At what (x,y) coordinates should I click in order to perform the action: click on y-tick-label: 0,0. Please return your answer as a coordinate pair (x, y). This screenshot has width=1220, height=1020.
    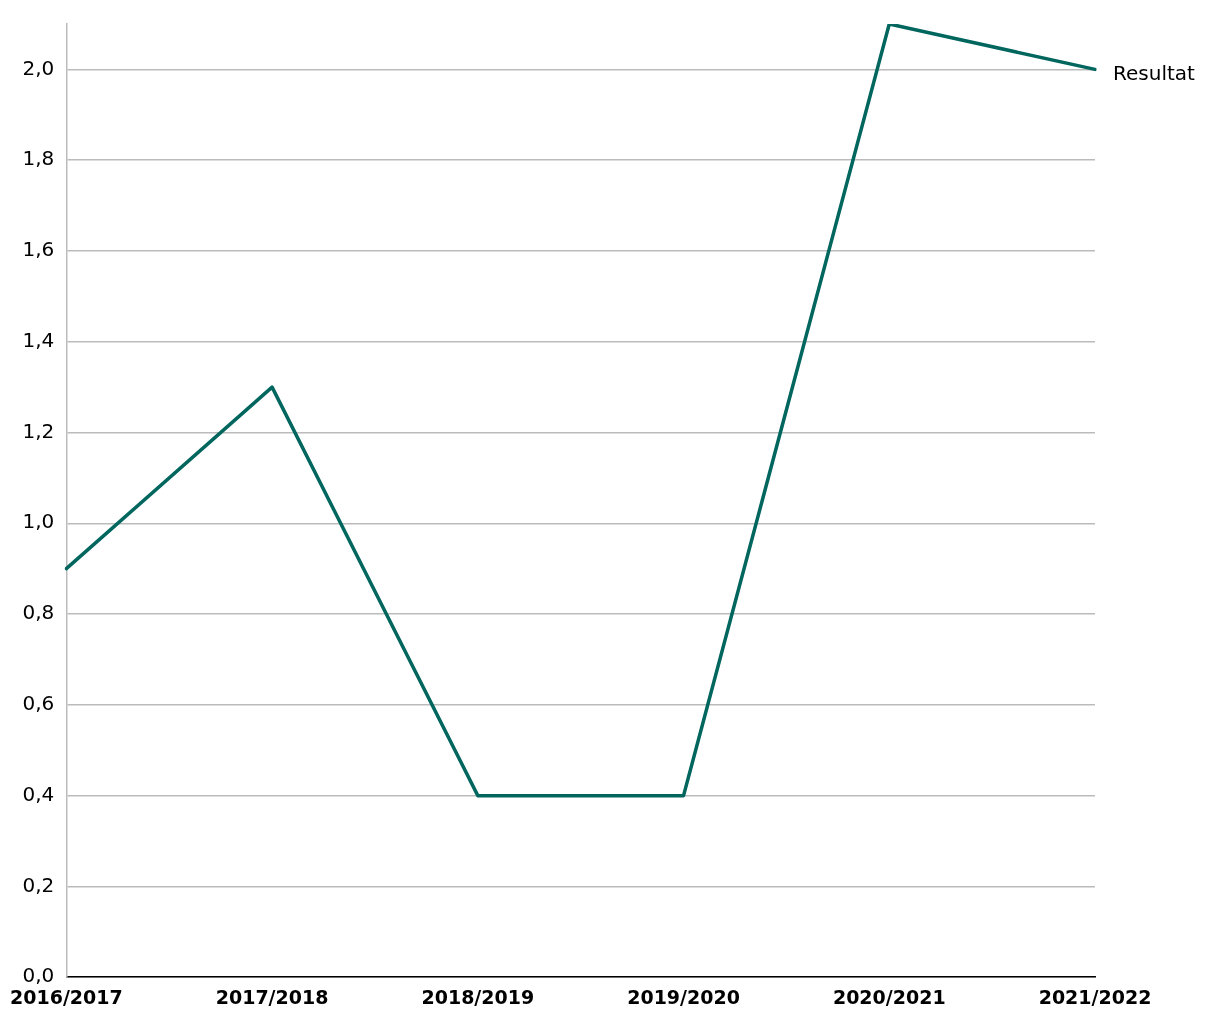
    Looking at the image, I should click on (38, 975).